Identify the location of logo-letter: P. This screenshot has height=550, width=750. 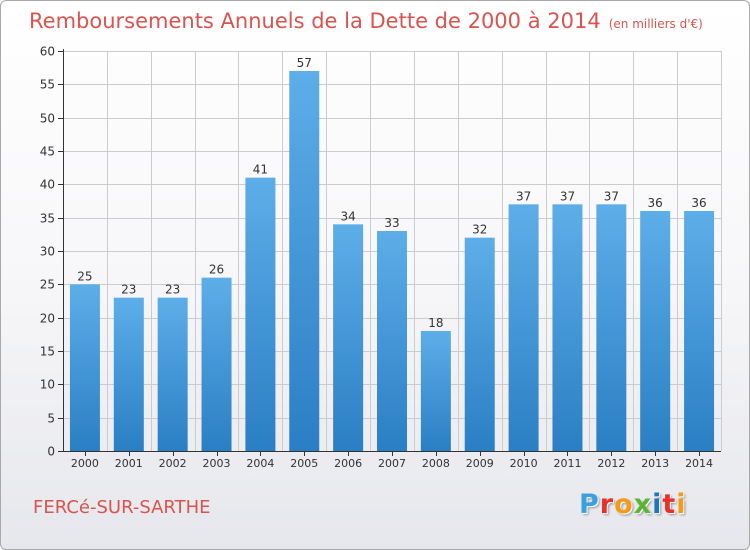
(589, 504).